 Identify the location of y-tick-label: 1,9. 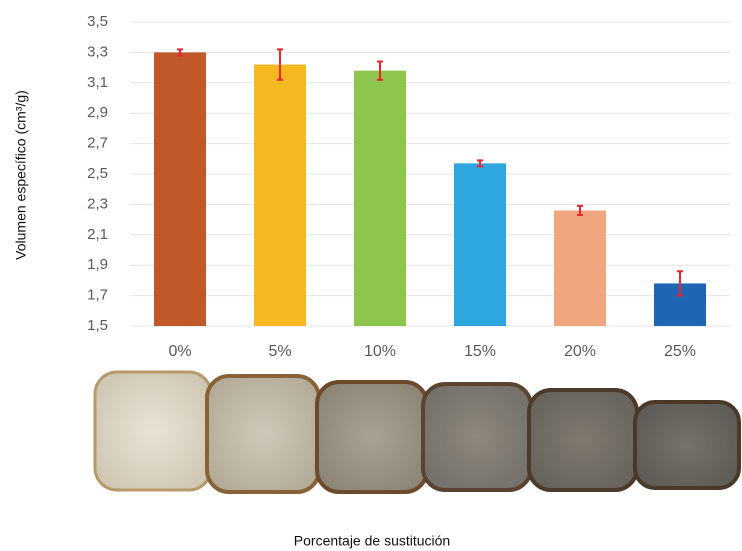
(97, 264).